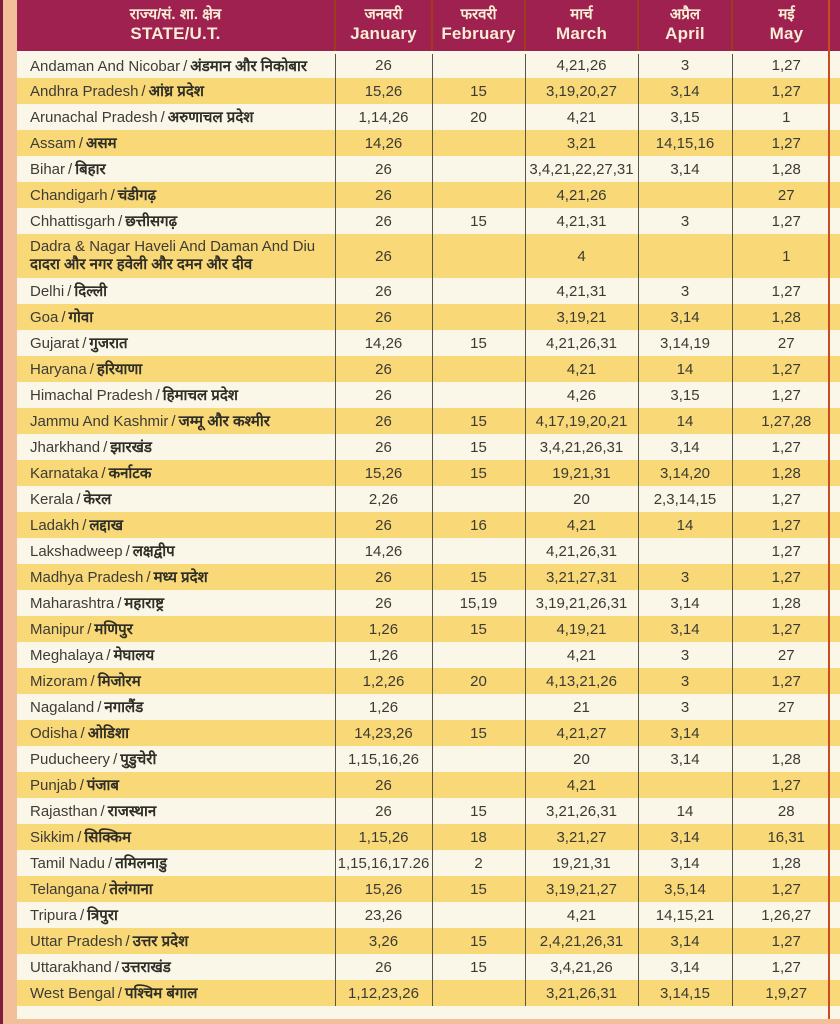 The width and height of the screenshot is (840, 1024). What do you see at coordinates (97, 499) in the screenshot?
I see `state-name-hindi: केरल` at bounding box center [97, 499].